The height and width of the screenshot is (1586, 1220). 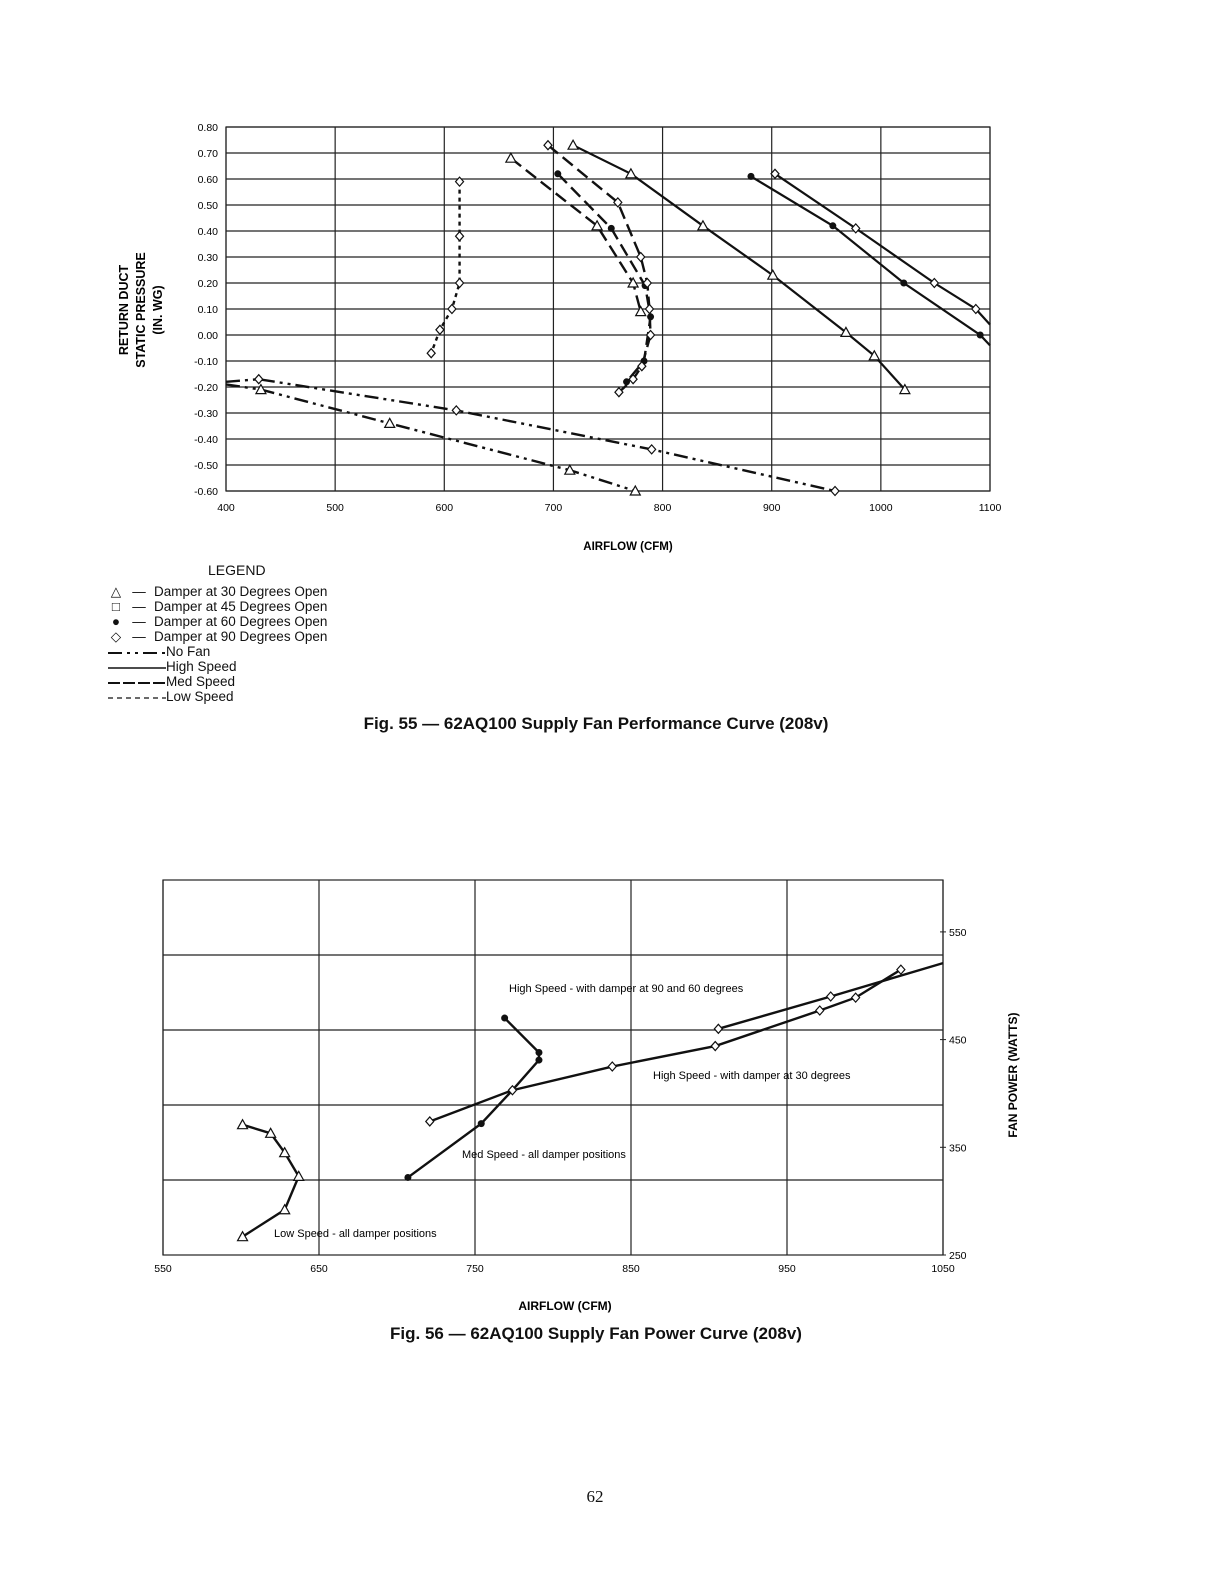 What do you see at coordinates (226, 508) in the screenshot?
I see `x-tick-label: 400` at bounding box center [226, 508].